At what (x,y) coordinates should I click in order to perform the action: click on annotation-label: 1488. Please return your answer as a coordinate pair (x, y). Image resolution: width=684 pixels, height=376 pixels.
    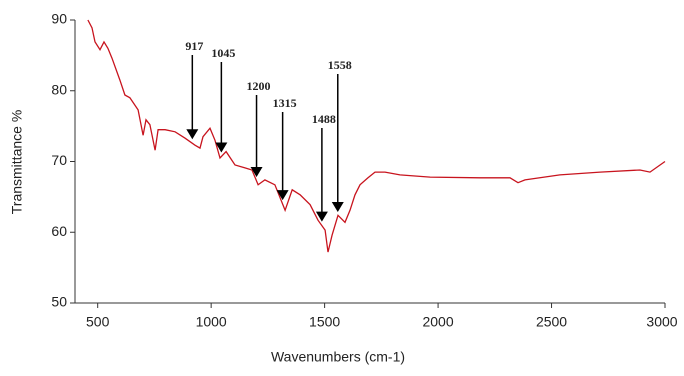
    Looking at the image, I should click on (324, 119).